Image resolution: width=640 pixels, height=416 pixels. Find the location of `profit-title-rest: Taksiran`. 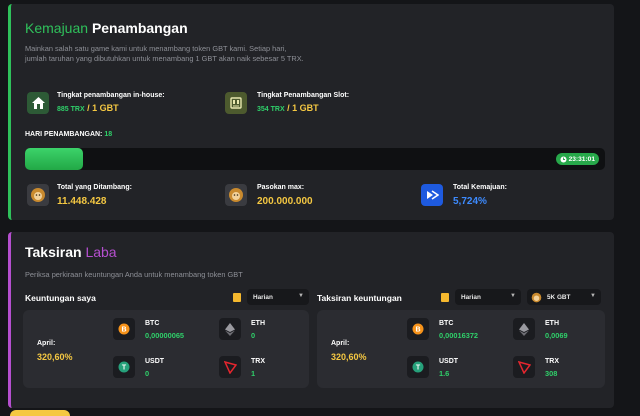

profit-title-rest: Taksiran is located at coordinates (53, 252).